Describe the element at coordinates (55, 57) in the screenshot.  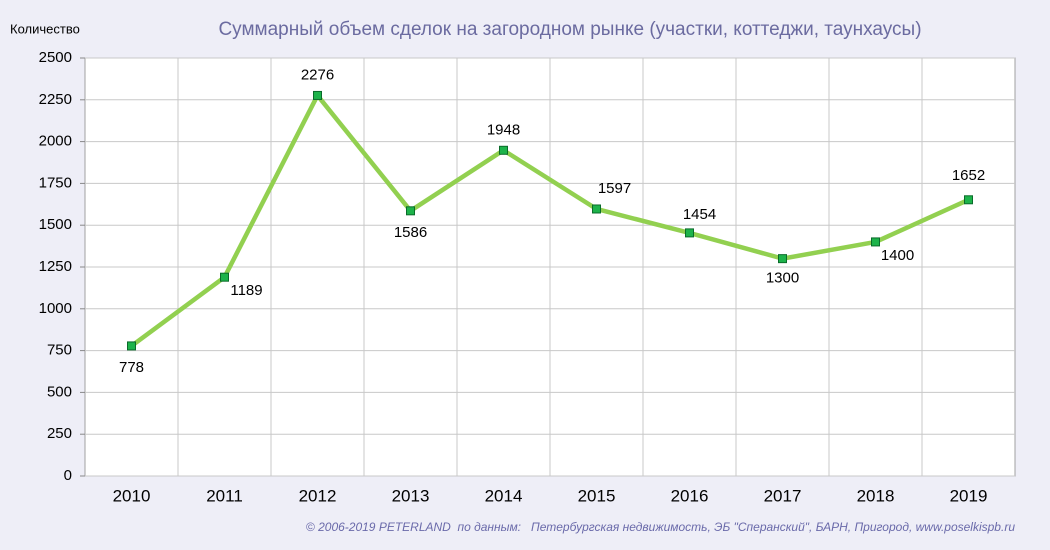
I see `y-tick-label: 2500` at that location.